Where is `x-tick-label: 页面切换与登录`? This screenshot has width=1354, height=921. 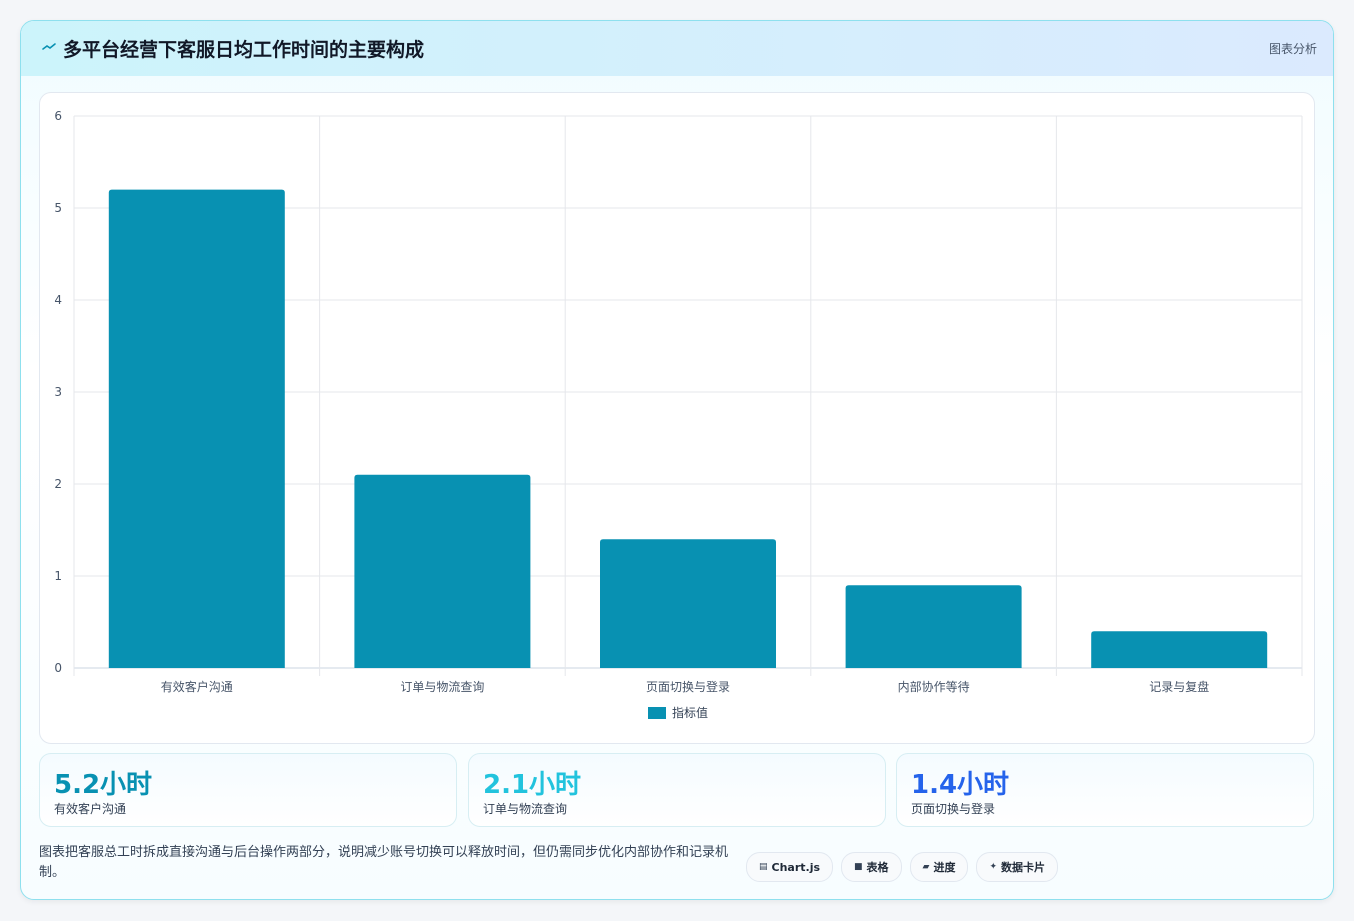 x-tick-label: 页面切换与登录 is located at coordinates (688, 686).